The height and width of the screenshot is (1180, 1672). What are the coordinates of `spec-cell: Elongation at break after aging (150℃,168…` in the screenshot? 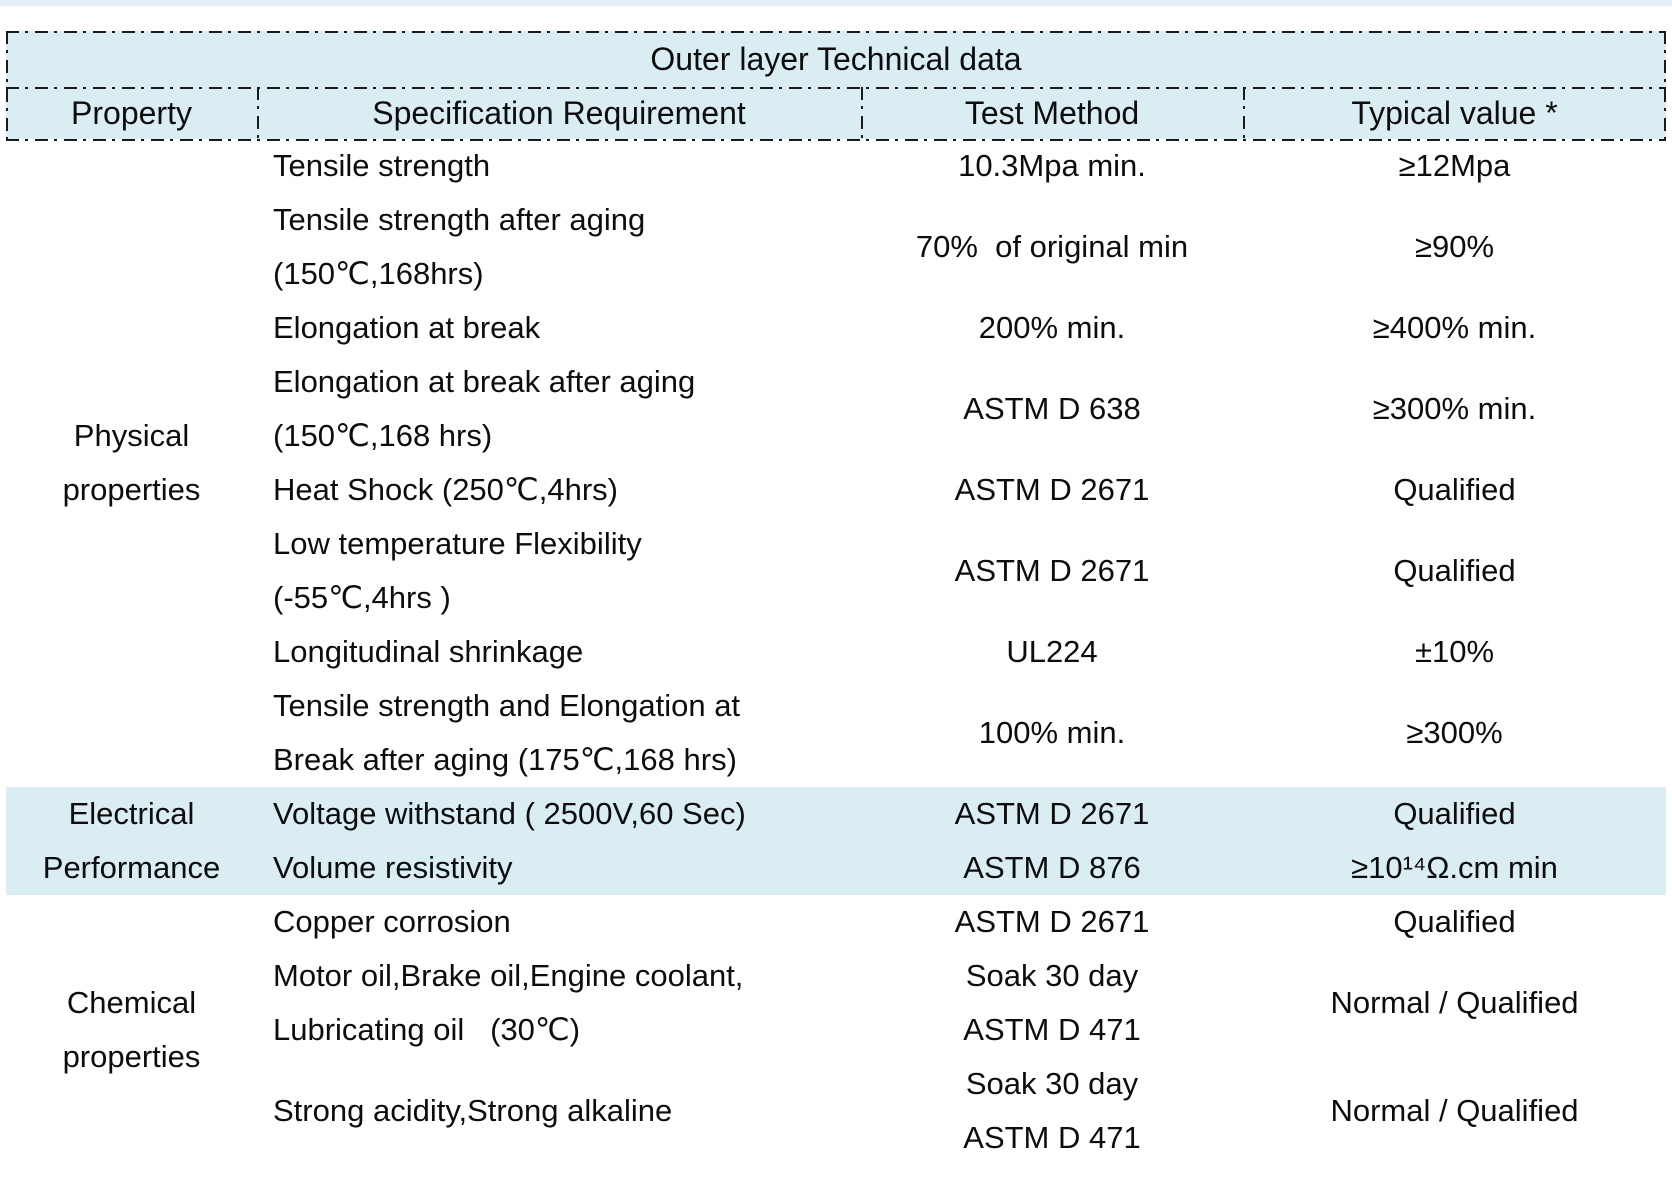 It's located at (559, 409).